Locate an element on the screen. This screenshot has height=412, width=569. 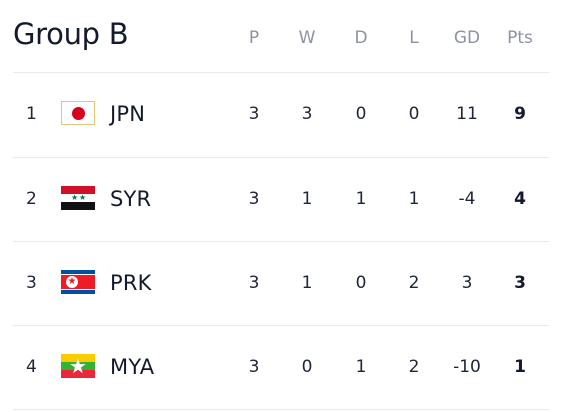
stat-won: 0 is located at coordinates (307, 367).